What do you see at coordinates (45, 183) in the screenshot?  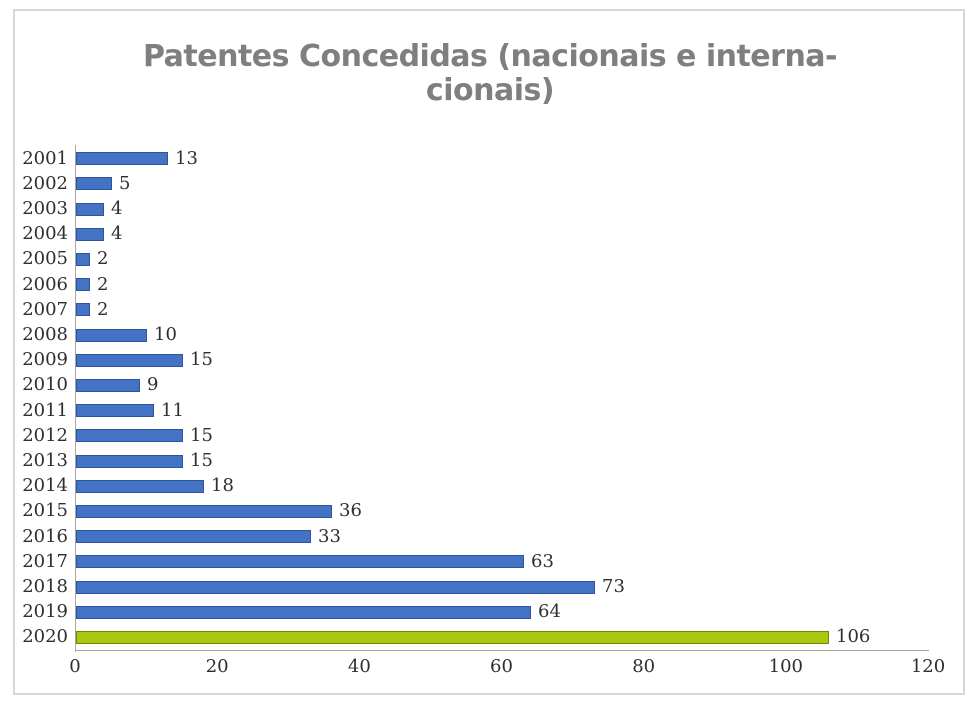 I see `y-axis-label: 2002` at bounding box center [45, 183].